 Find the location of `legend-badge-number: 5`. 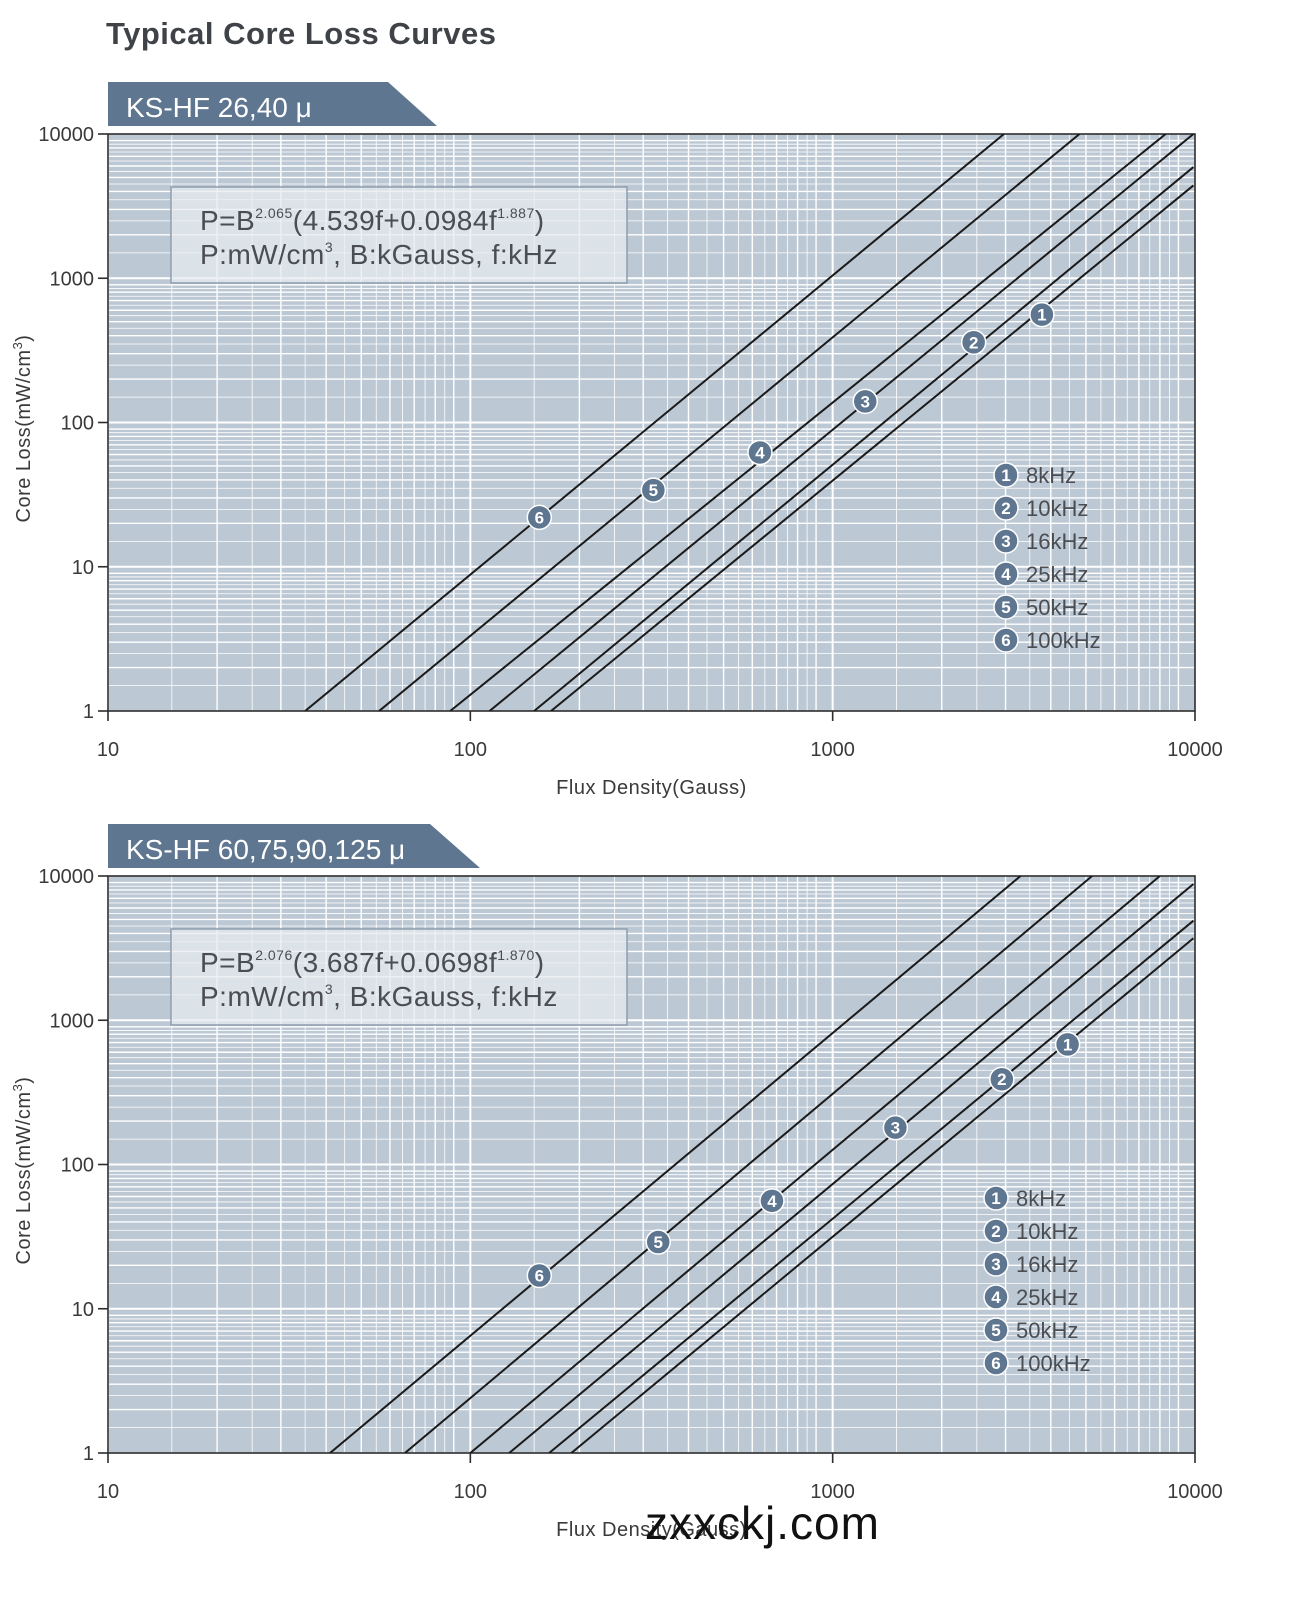

legend-badge-number: 5 is located at coordinates (1005, 607).